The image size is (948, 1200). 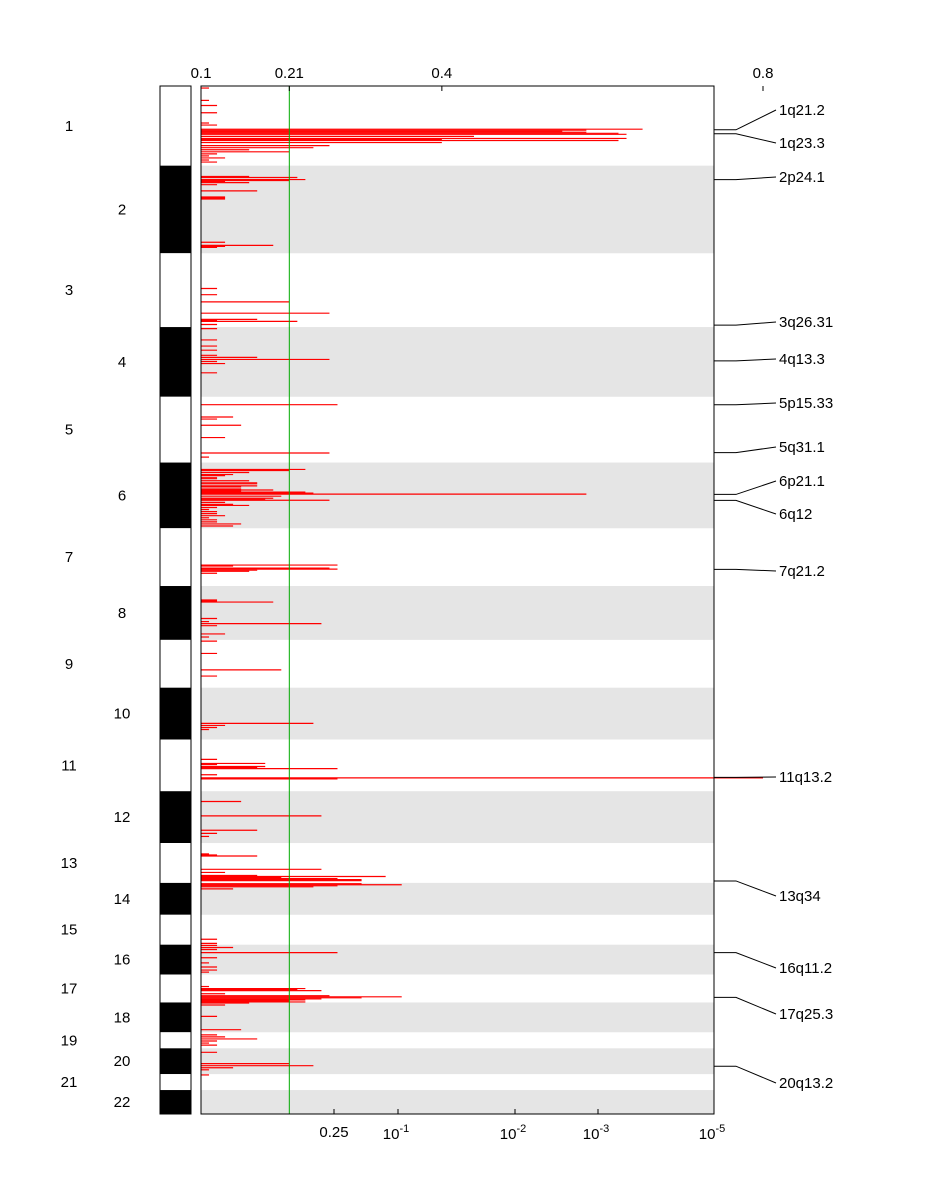 I want to click on bottom-tick-label: 10⁻¹, so click(x=396, y=1133).